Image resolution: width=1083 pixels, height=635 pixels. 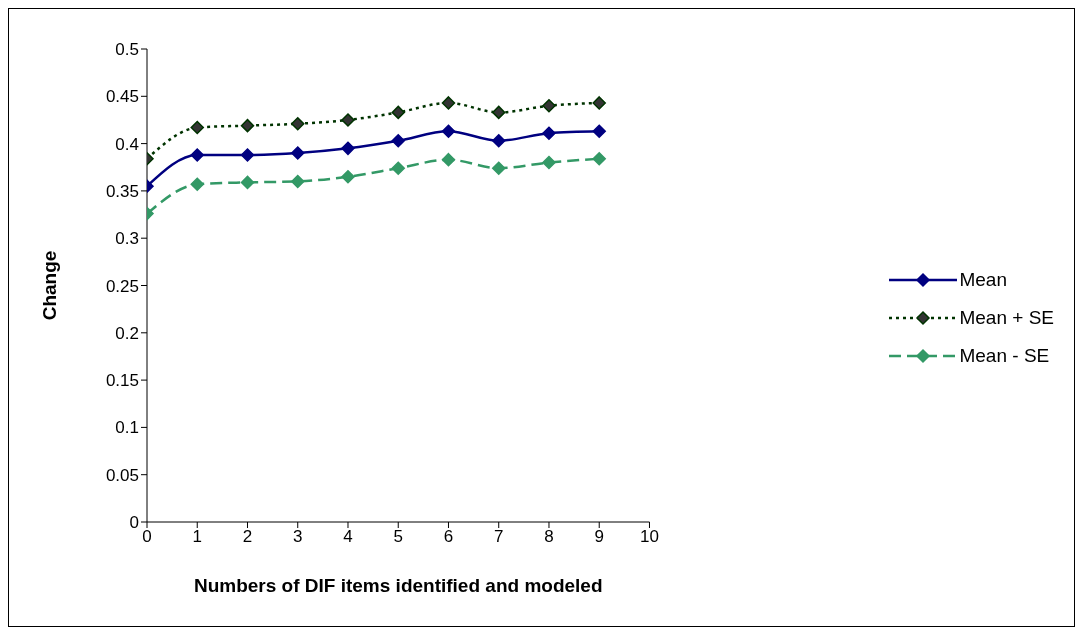 What do you see at coordinates (398, 537) in the screenshot?
I see `x-tick-label: 5` at bounding box center [398, 537].